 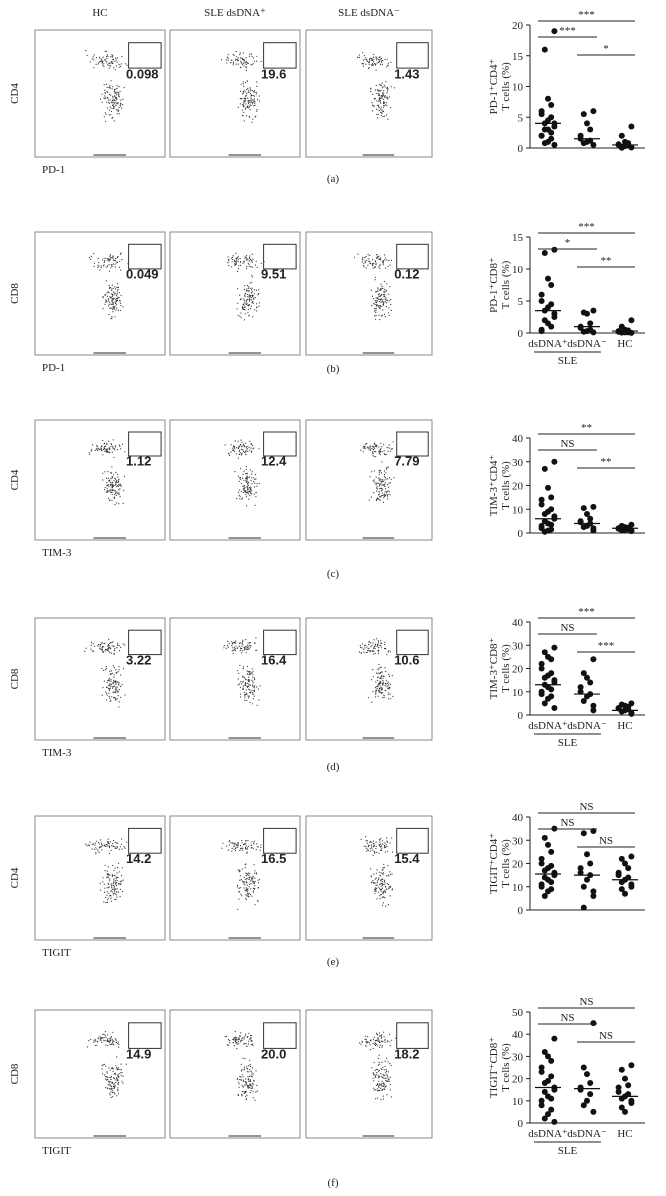 What do you see at coordinates (241, 1066) in the screenshot?
I see `flow-events` at bounding box center [241, 1066].